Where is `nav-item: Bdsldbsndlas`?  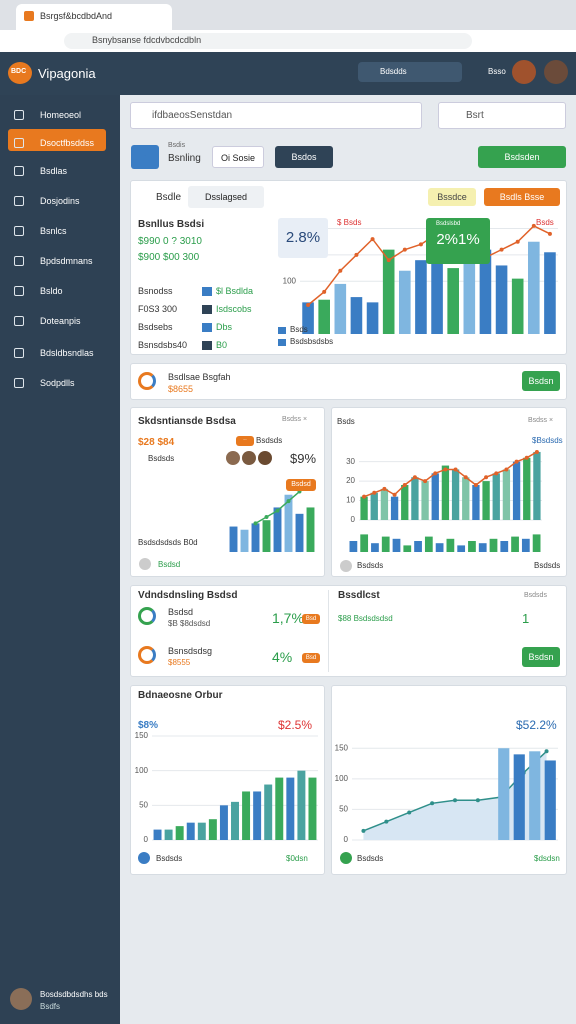 nav-item: Bdsldbsndlas is located at coordinates (67, 353).